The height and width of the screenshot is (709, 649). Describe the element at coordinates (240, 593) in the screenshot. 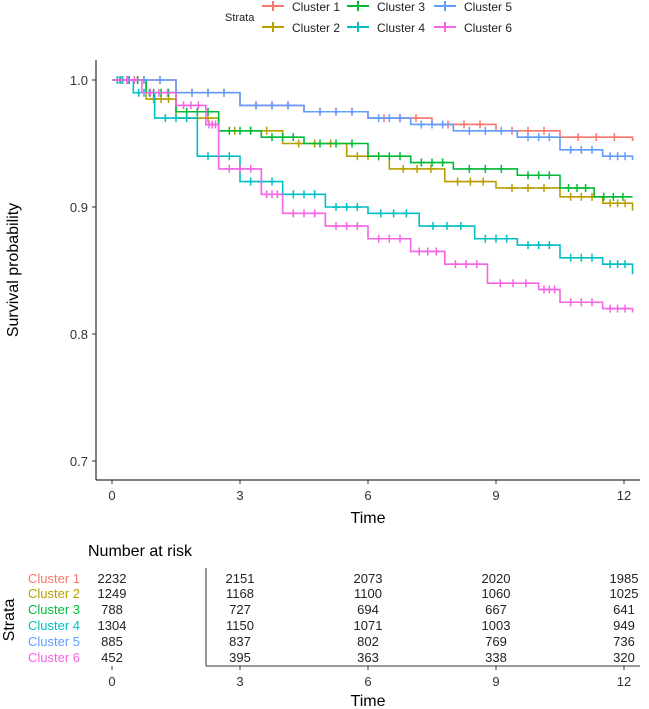

I see `risk-table-cell: 1168` at that location.